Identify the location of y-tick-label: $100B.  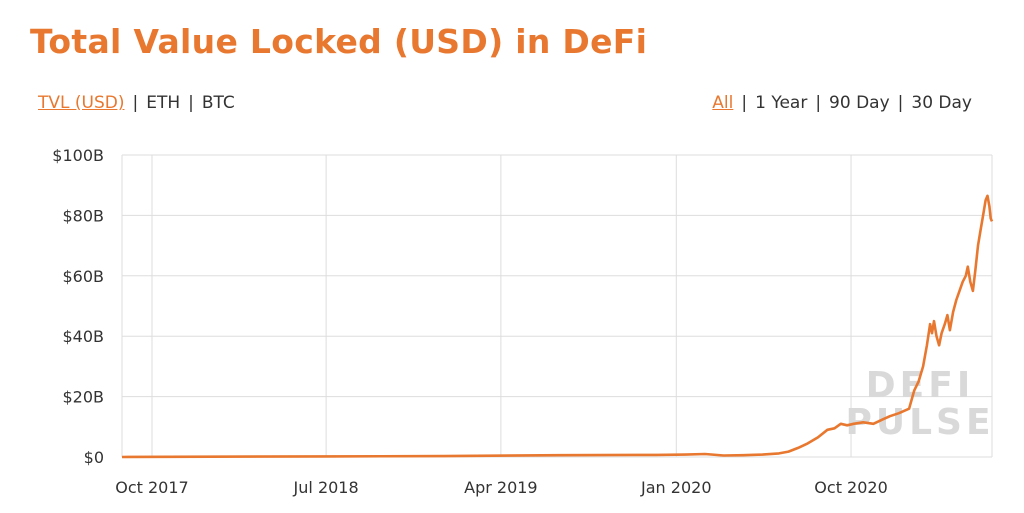
(78, 155).